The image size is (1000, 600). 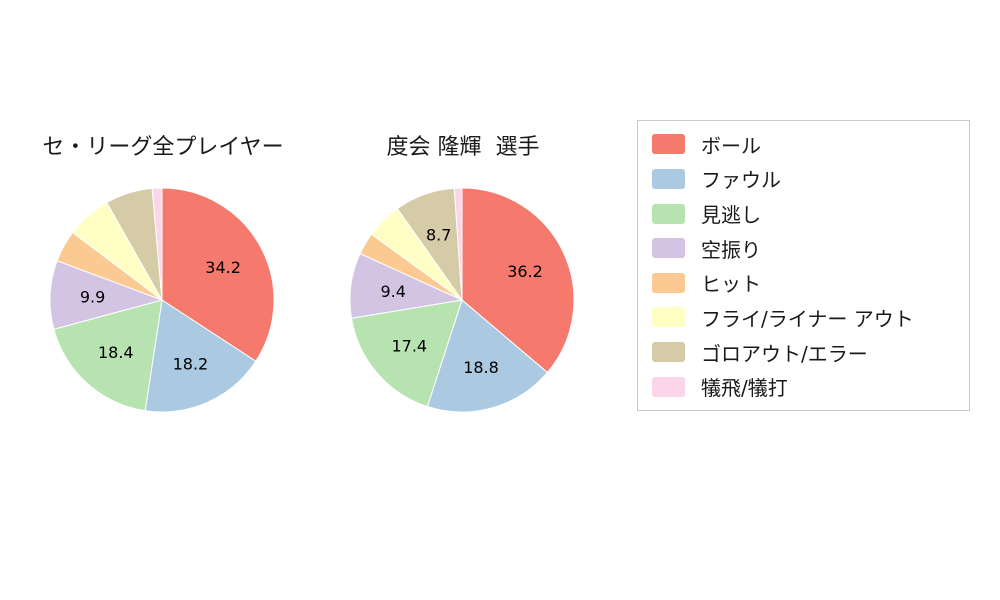 I want to click on legend-label: ゴロアウト/エラー, so click(x=784, y=353).